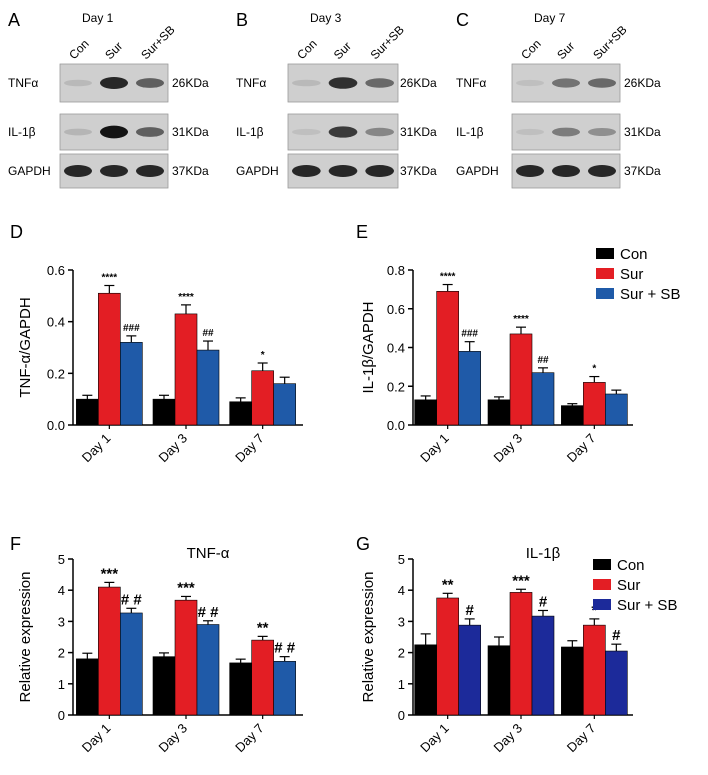 This screenshot has height=775, width=708. Describe the element at coordinates (616, 635) in the screenshot. I see `significance-label: #` at that location.